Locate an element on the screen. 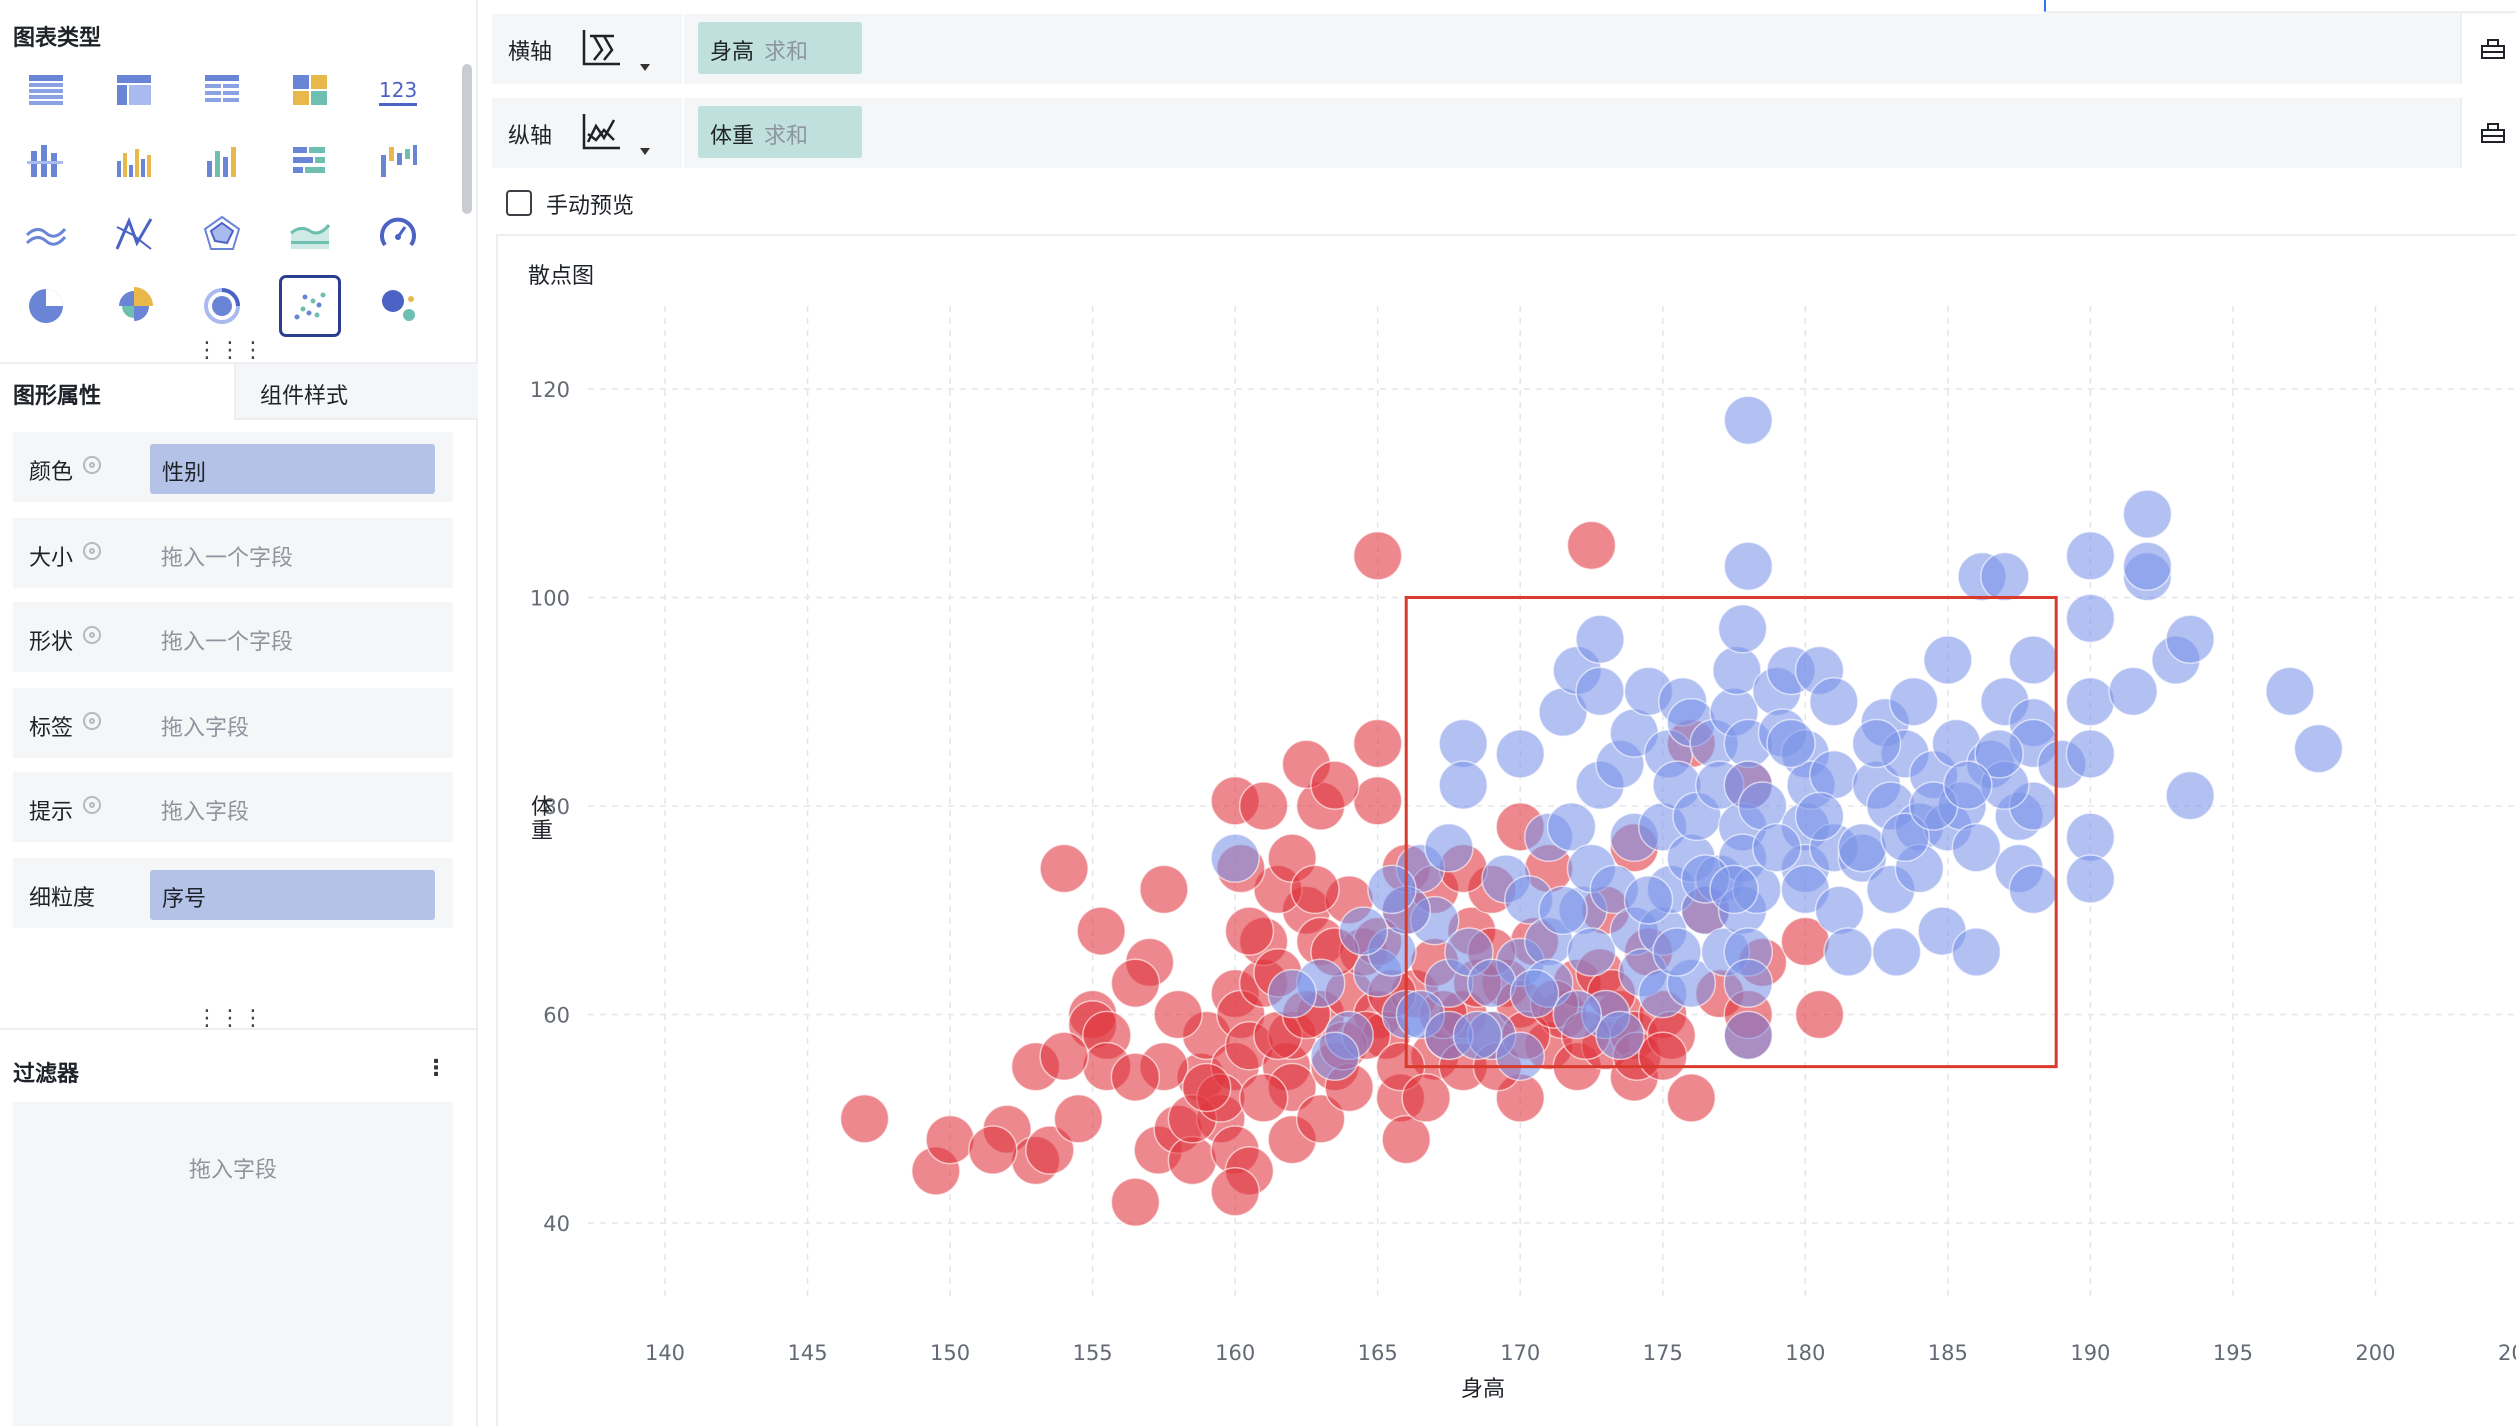  manual-preview-checkbox is located at coordinates (519, 203).